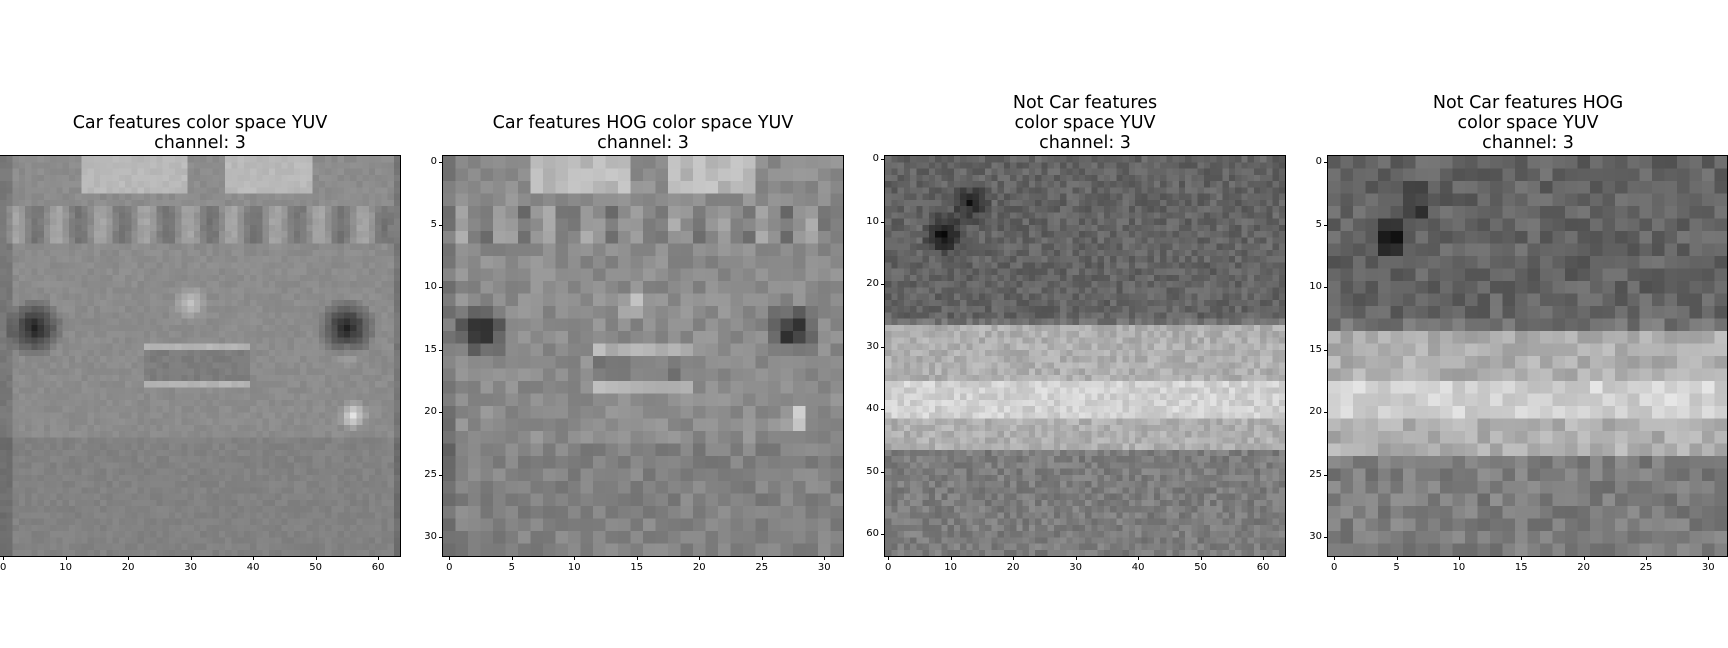 The height and width of the screenshot is (648, 1728). I want to click on panel-4-image, so click(1527, 356).